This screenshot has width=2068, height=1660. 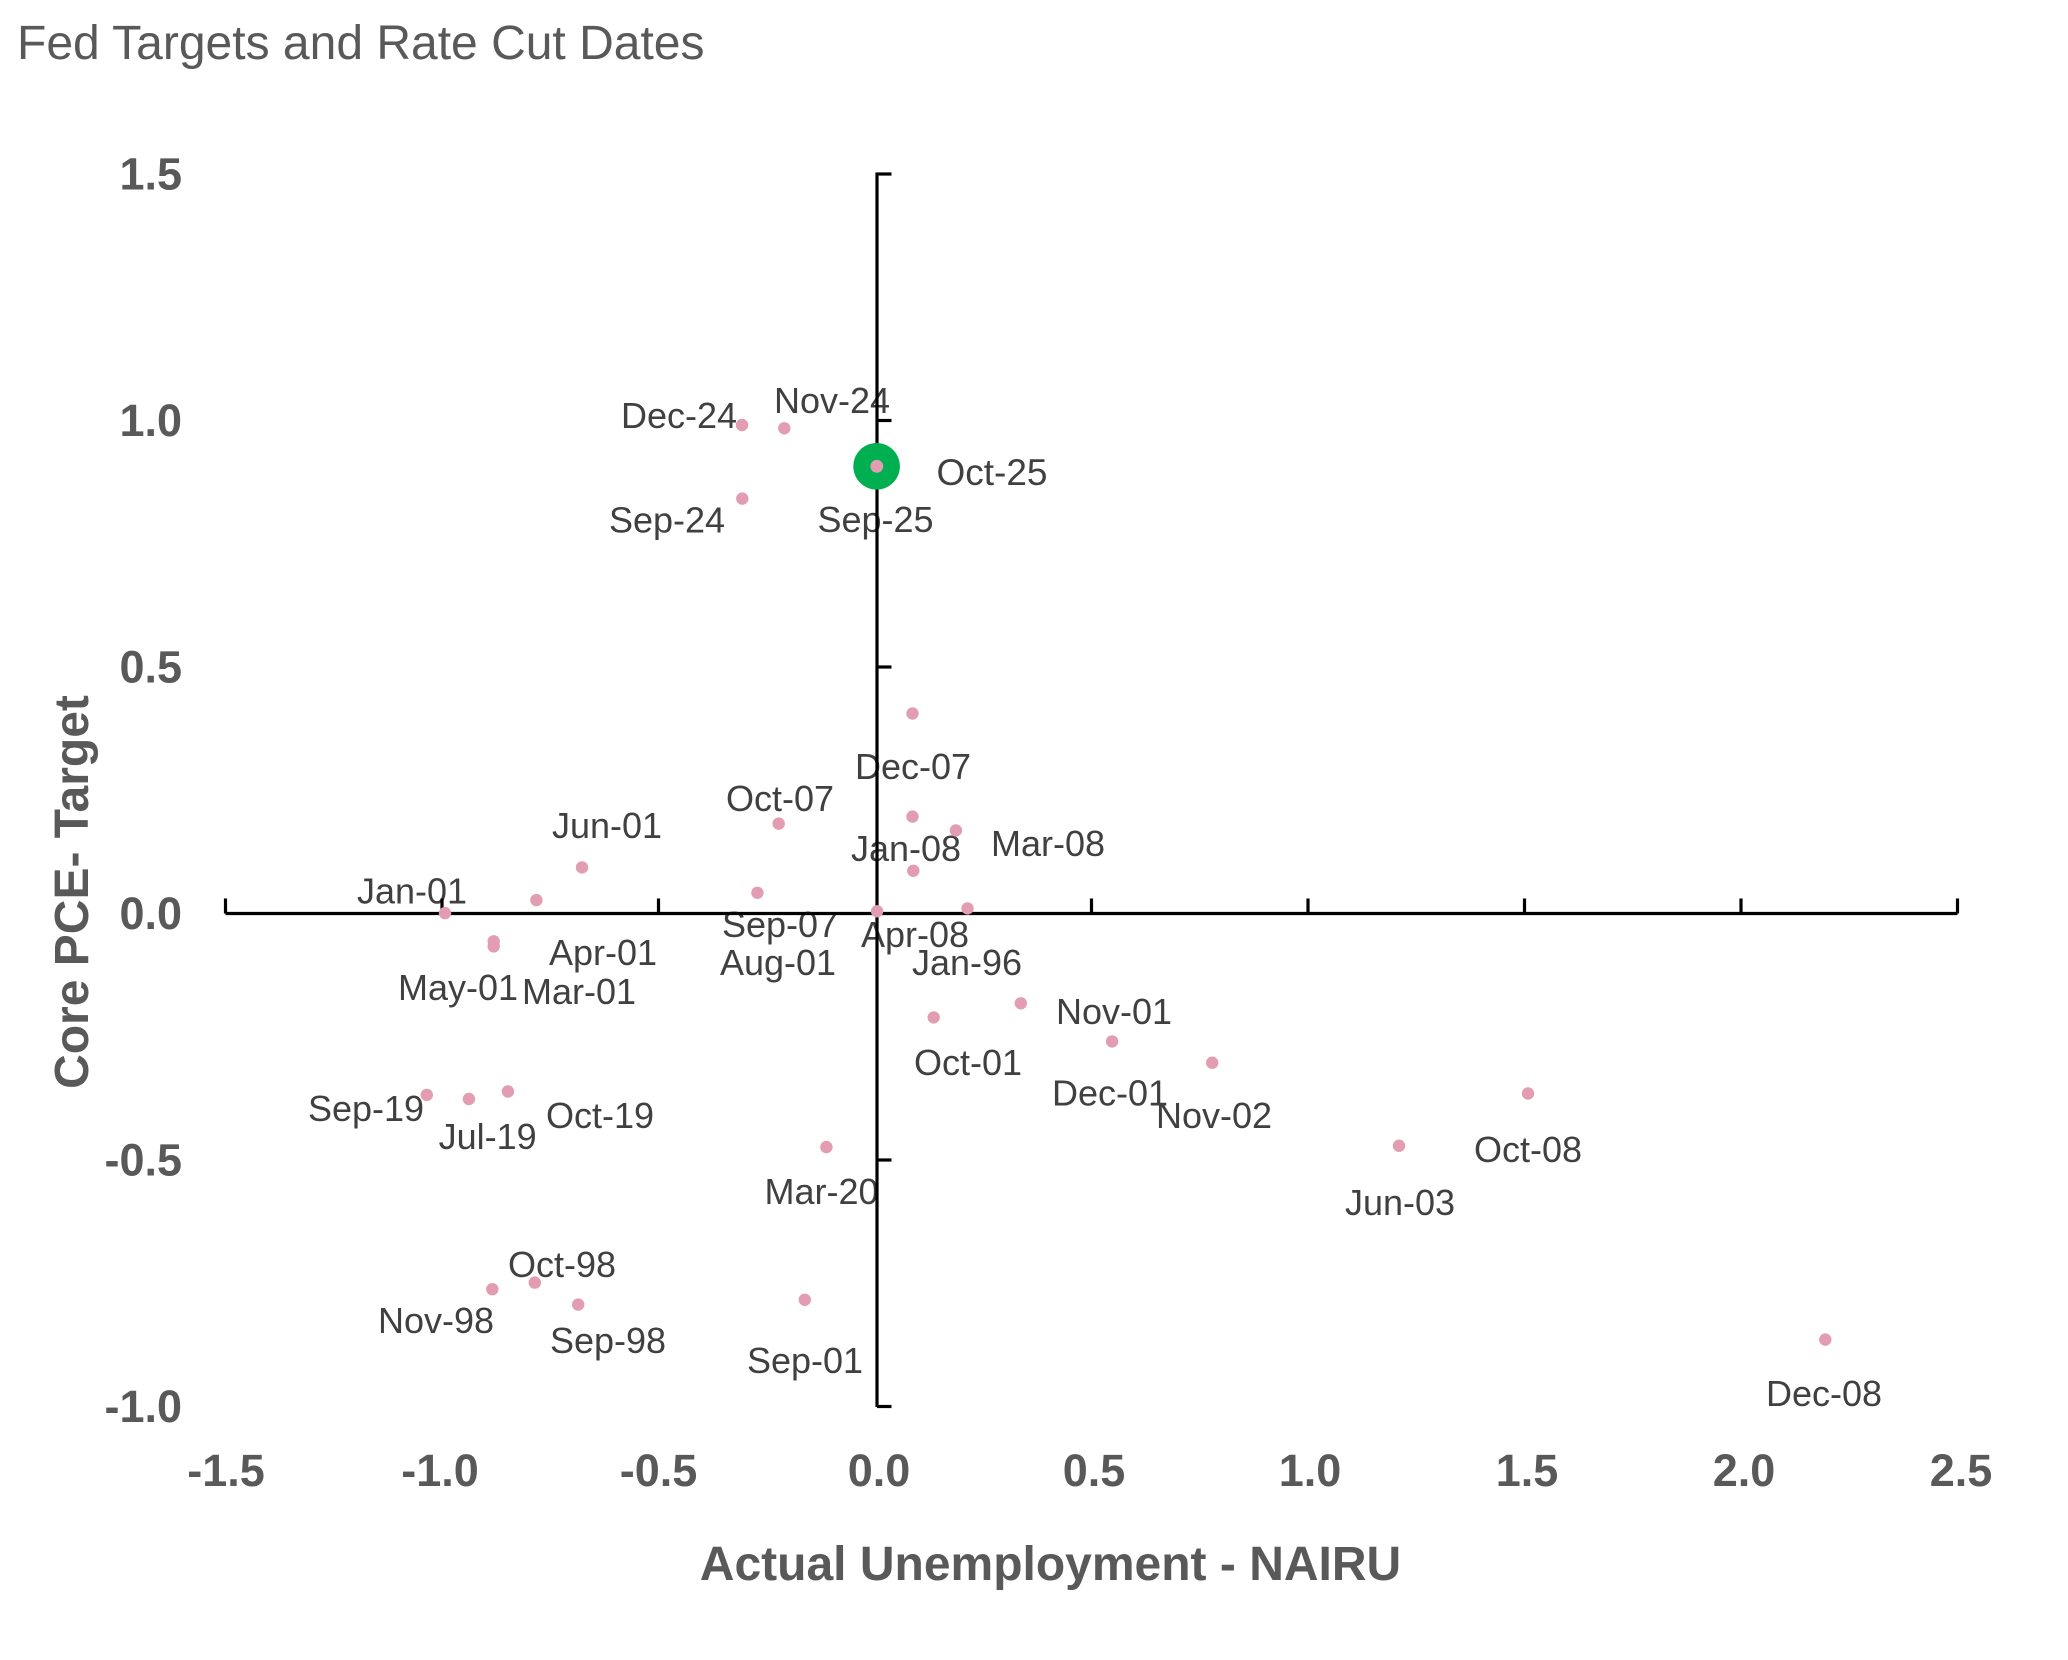 I want to click on svg-text: Oct-98, so click(x=562, y=1264).